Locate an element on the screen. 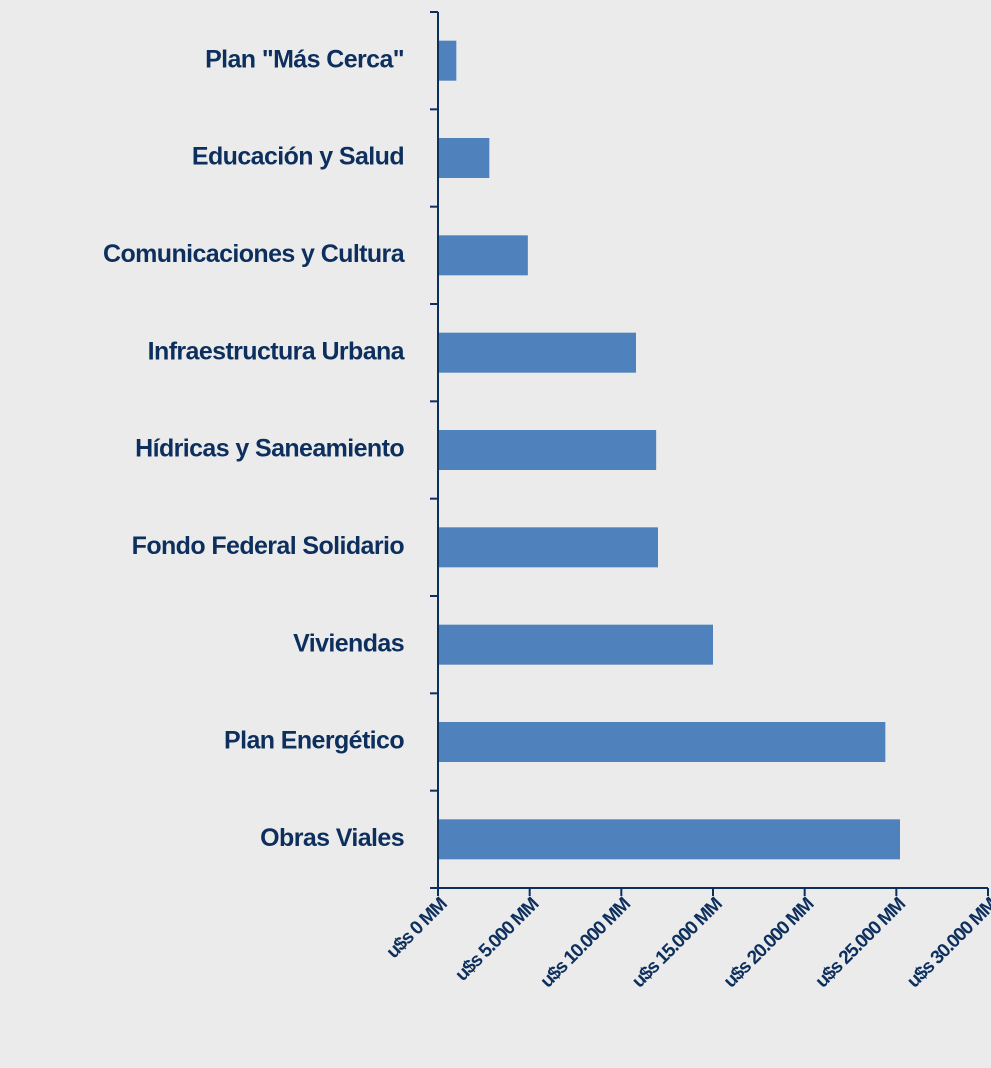  y-tick-label: Viviendas is located at coordinates (348, 643).